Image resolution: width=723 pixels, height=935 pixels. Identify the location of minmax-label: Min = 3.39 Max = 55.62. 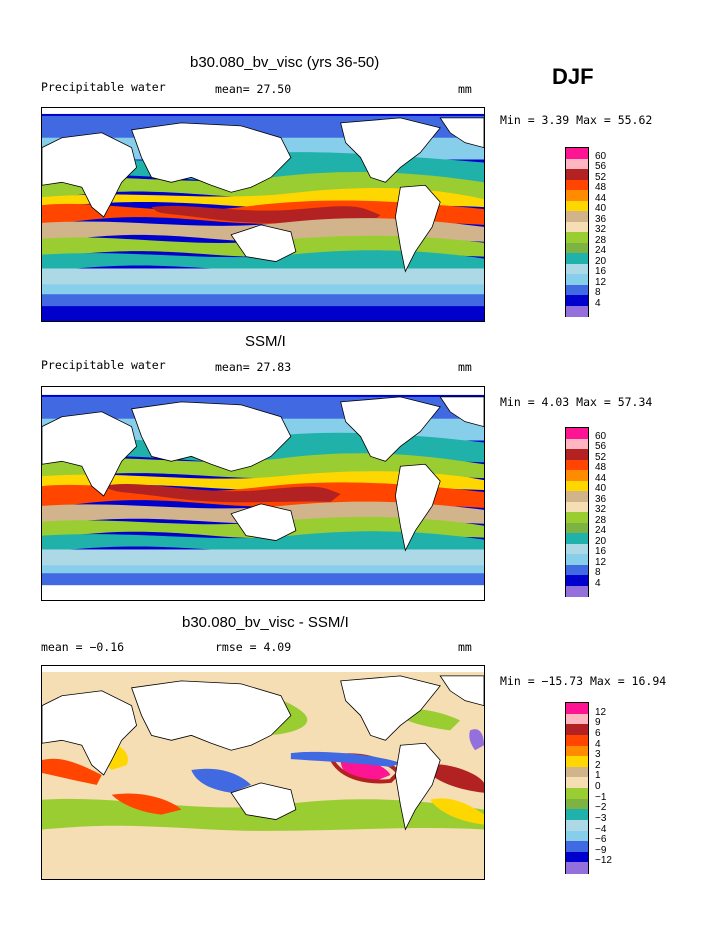
(576, 120).